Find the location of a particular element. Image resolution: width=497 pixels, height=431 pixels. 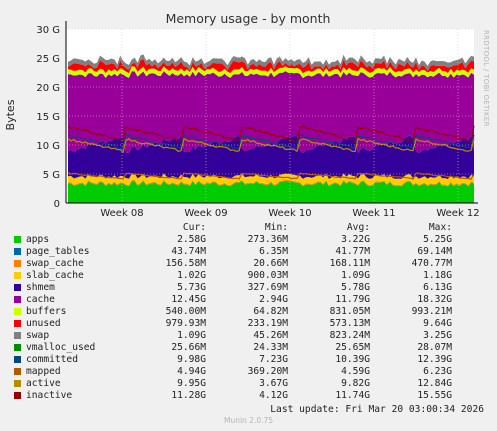

legend-label: inactive is located at coordinates (49, 395).